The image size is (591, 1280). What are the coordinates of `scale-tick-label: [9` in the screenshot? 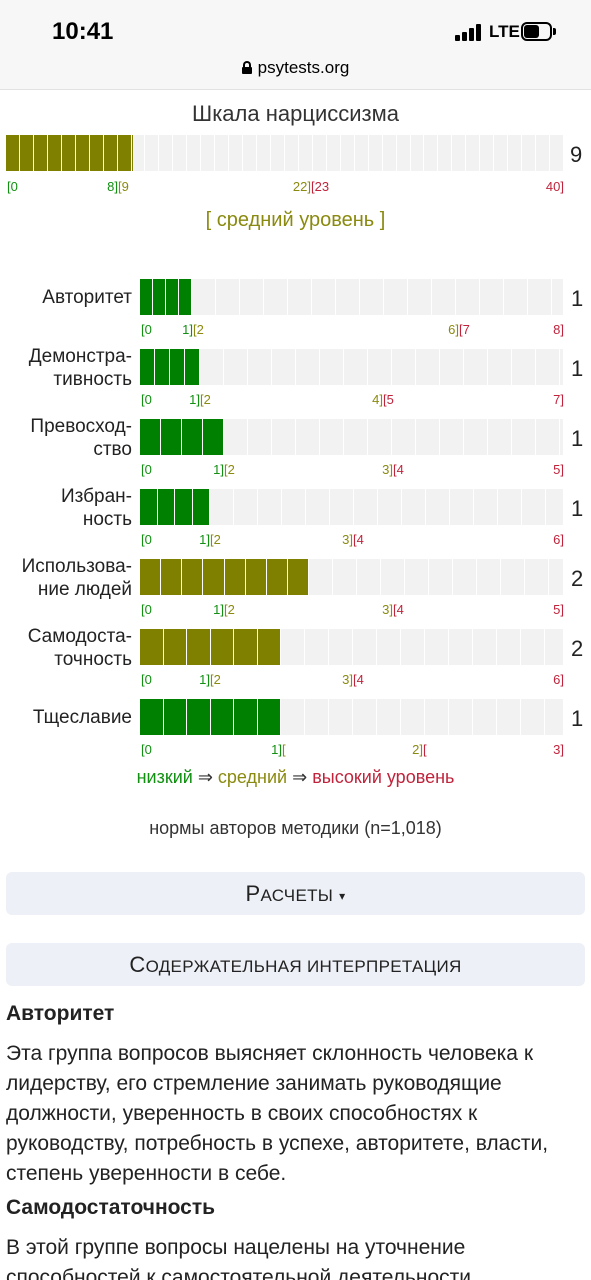 It's located at (123, 186).